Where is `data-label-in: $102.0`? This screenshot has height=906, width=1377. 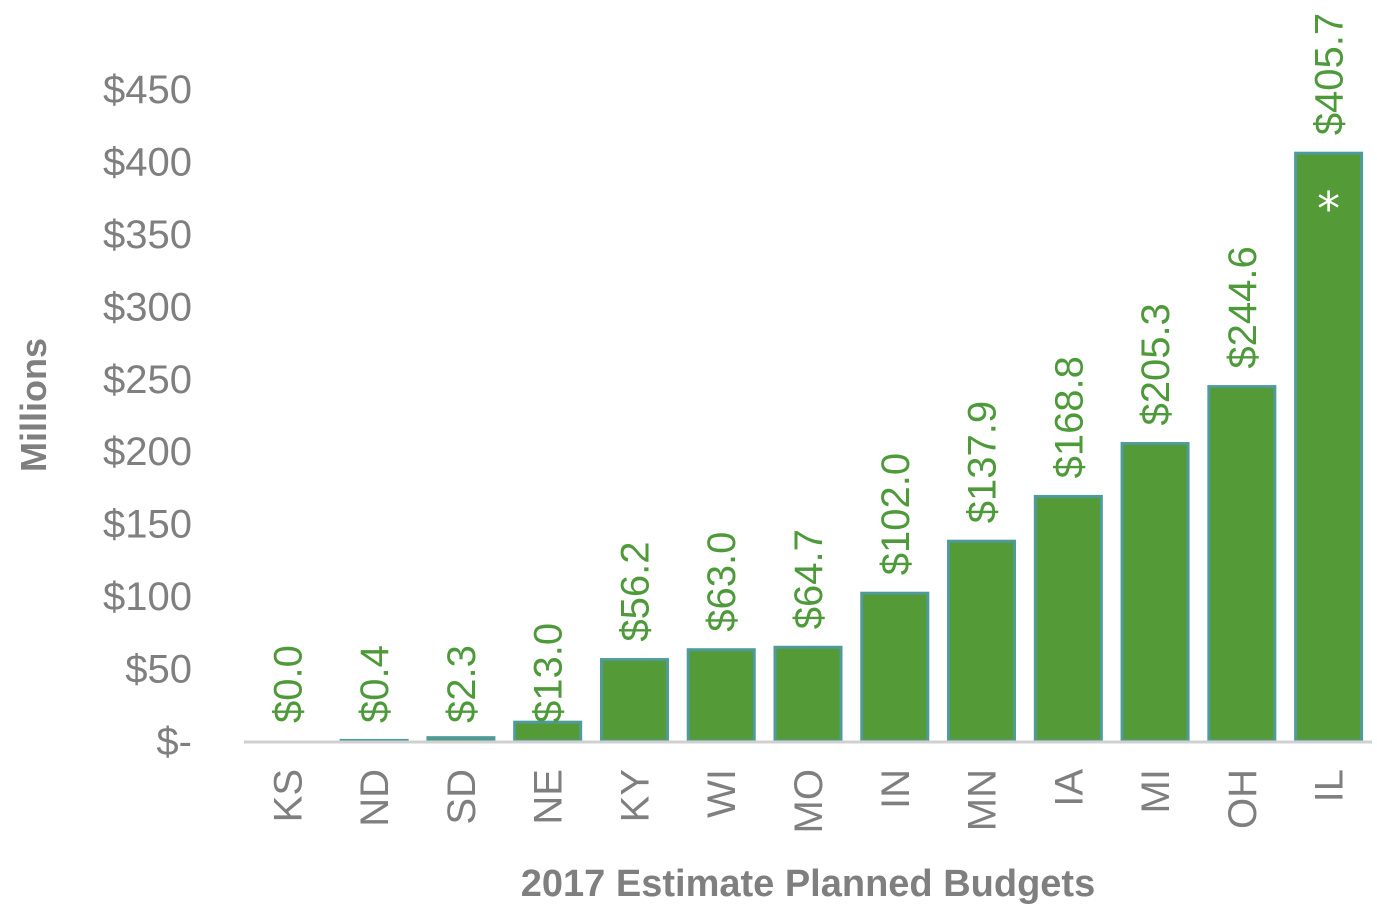 data-label-in: $102.0 is located at coordinates (896, 514).